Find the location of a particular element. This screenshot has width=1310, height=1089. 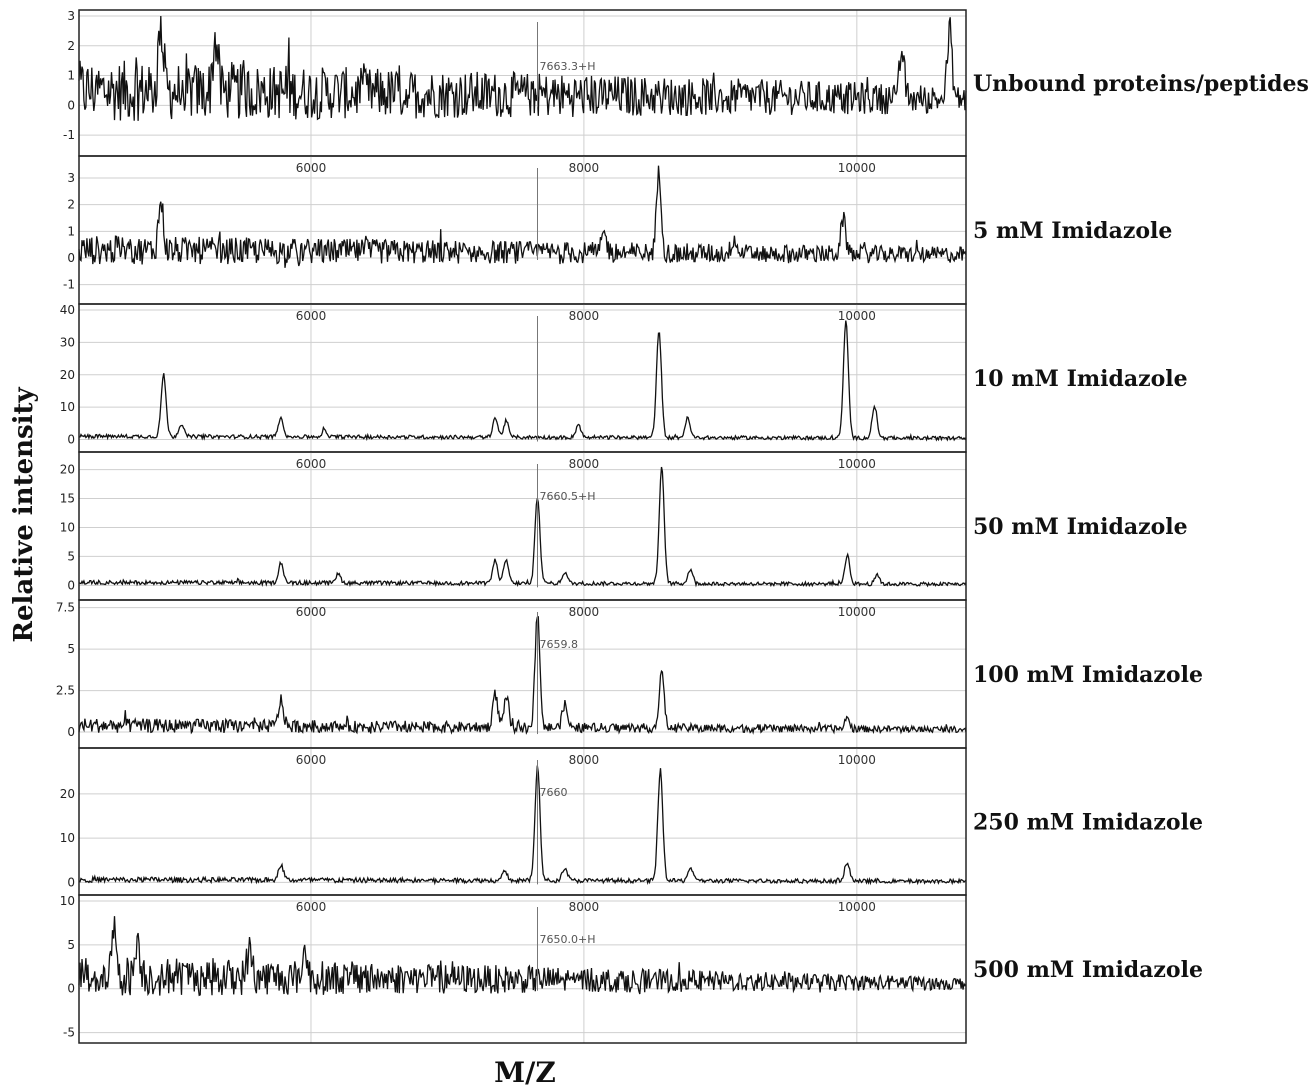

peak-marker-label: 7660.5+H is located at coordinates (568, 496).